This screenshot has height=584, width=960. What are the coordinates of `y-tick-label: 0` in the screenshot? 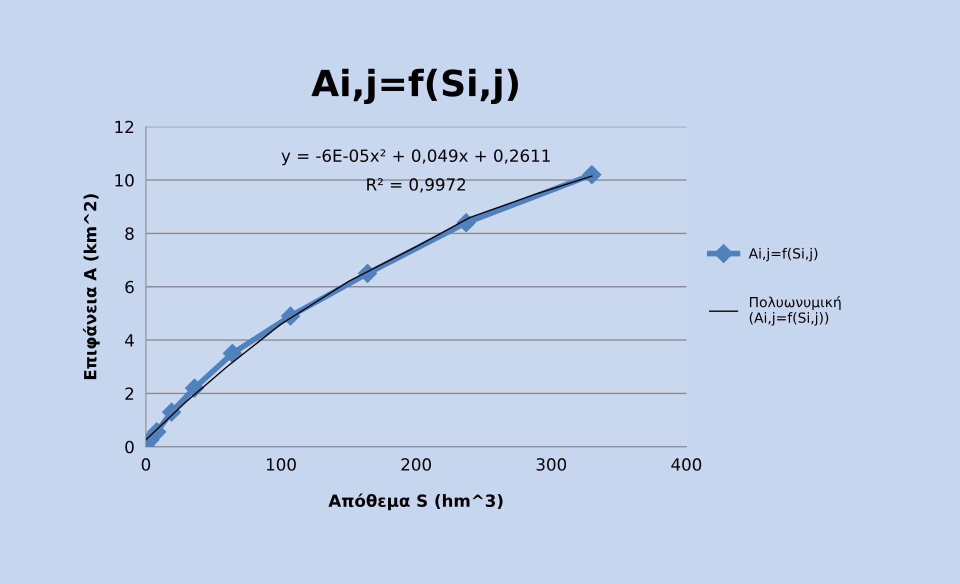 It's located at (129, 447).